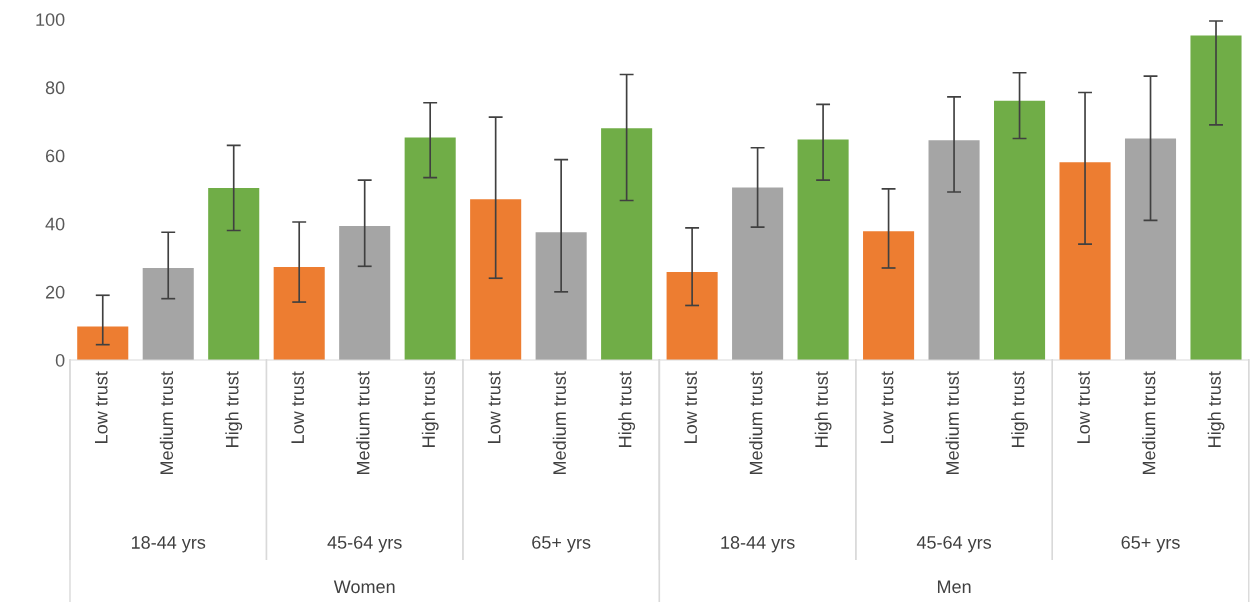 This screenshot has width=1250, height=602. What do you see at coordinates (50, 19) in the screenshot?
I see `y-tick-label: 100` at bounding box center [50, 19].